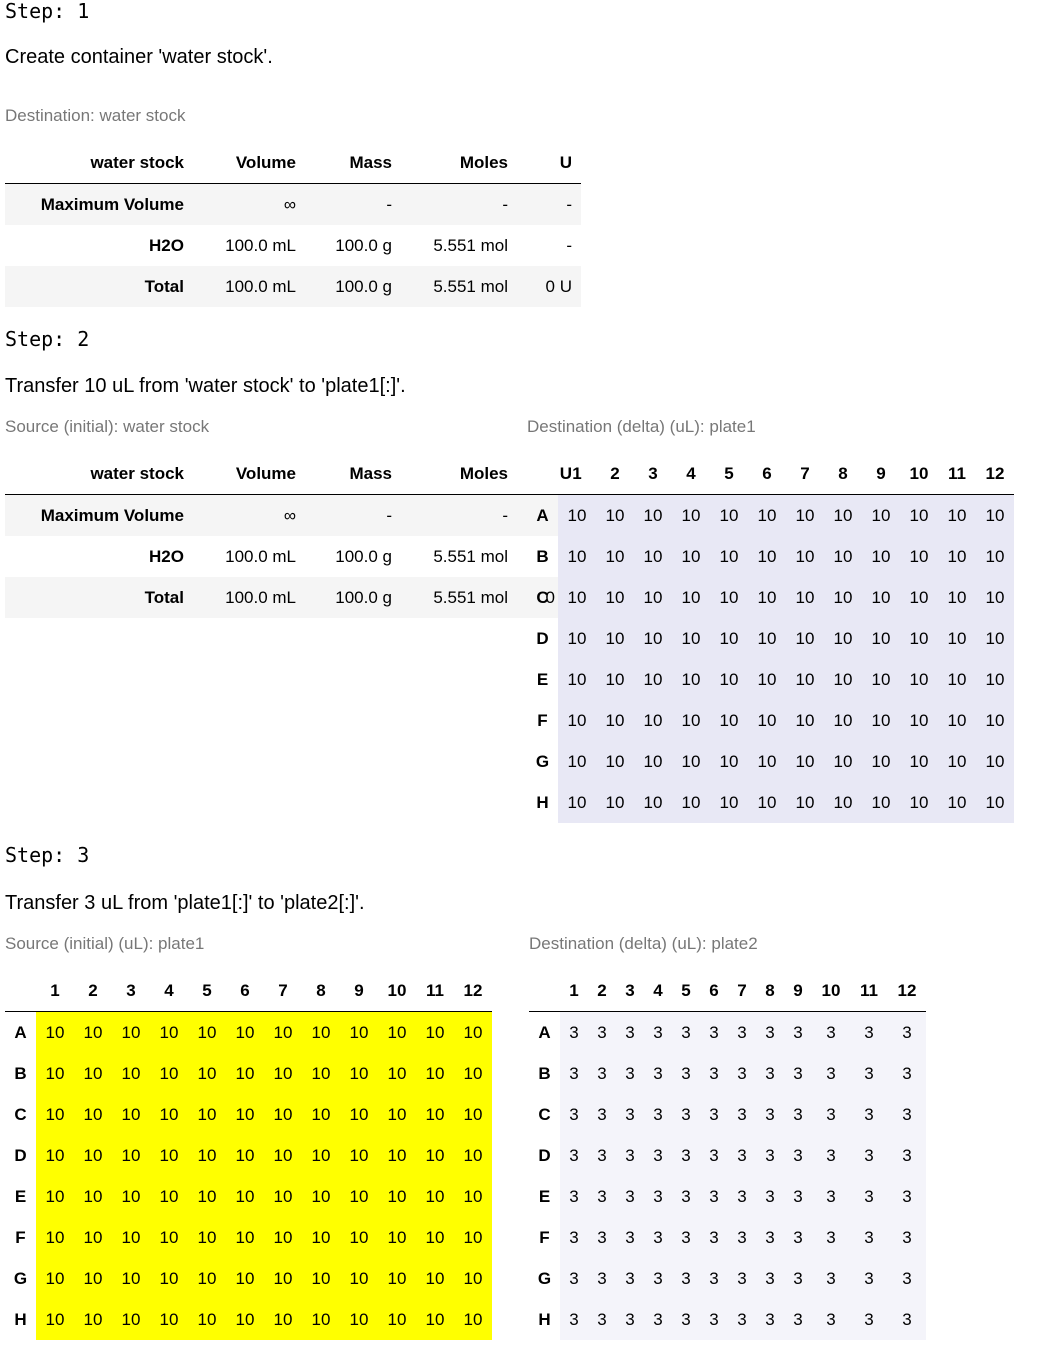  I want to click on row-header: H2O, so click(166, 245).